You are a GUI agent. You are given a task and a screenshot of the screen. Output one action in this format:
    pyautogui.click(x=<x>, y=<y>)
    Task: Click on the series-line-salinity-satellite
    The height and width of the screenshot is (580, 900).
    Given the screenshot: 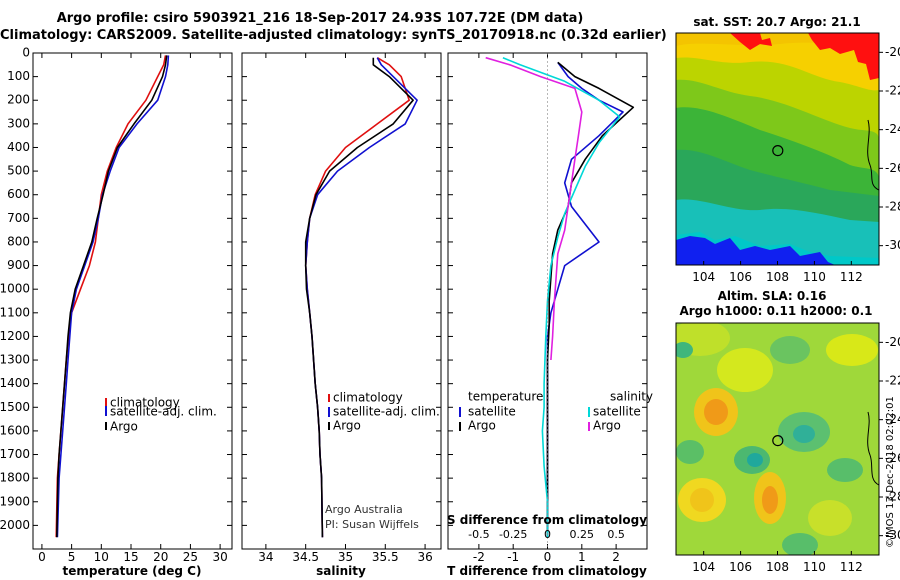 What is the action you would take?
    pyautogui.click(x=561, y=297)
    